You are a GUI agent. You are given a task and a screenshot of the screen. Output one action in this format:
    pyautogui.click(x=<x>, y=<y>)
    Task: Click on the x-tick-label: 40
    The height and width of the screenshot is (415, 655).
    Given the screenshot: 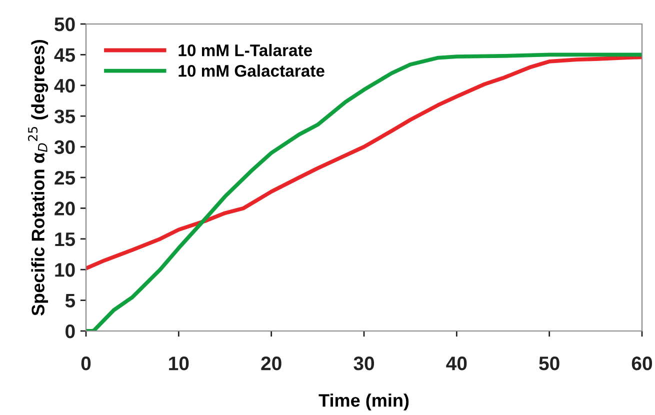 What is the action you would take?
    pyautogui.click(x=456, y=363)
    